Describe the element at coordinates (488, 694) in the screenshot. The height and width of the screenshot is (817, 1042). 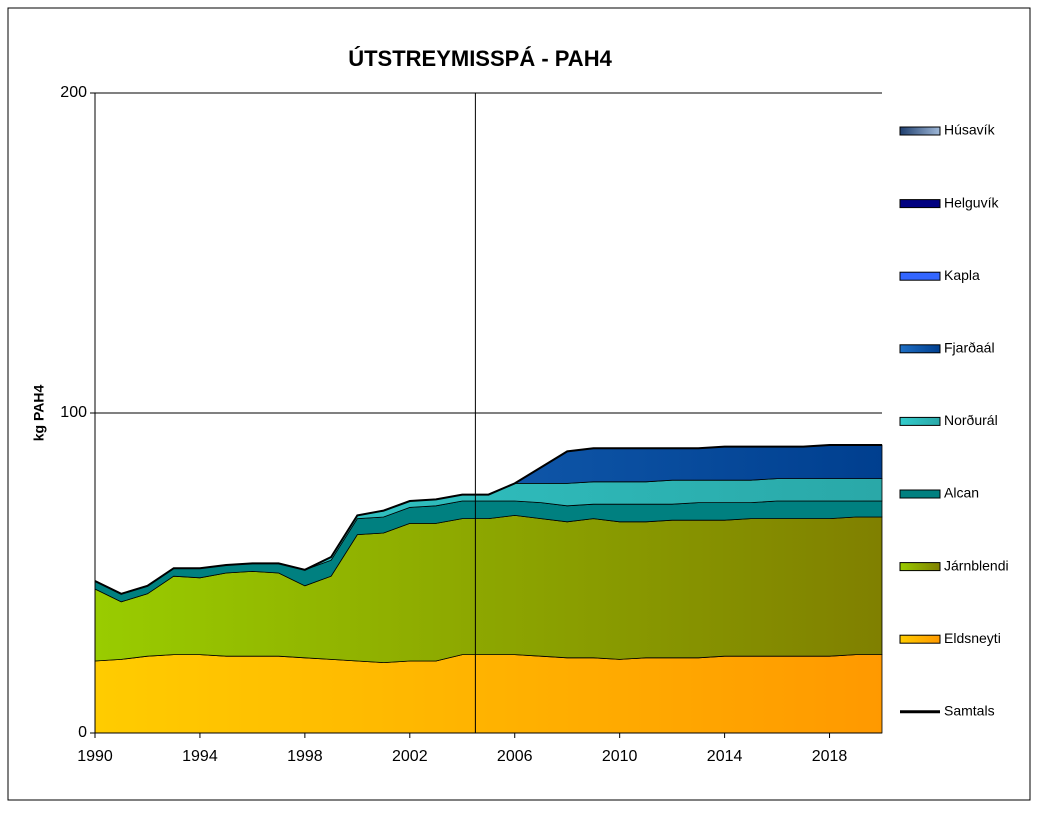
I see `area` at that location.